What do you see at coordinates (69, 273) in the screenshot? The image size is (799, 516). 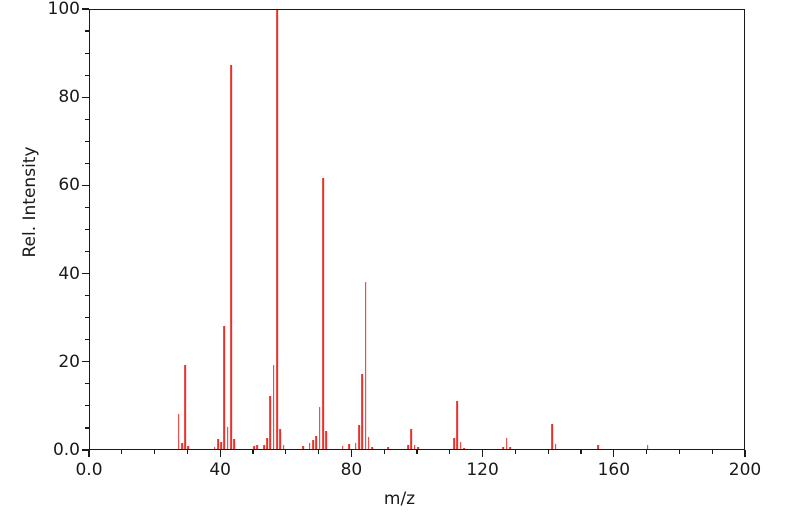 I see `y-axis-tick-label: 40` at bounding box center [69, 273].